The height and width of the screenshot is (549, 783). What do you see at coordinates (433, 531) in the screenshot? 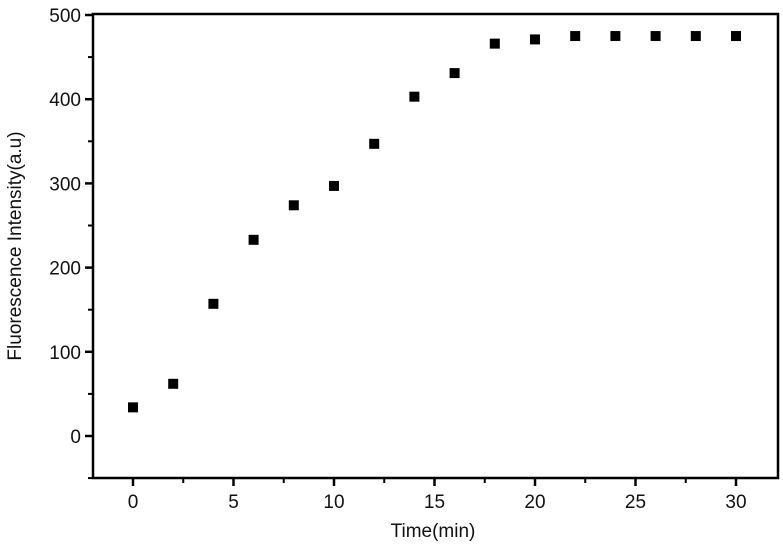
I see `x-axis-title: Time(min)` at bounding box center [433, 531].